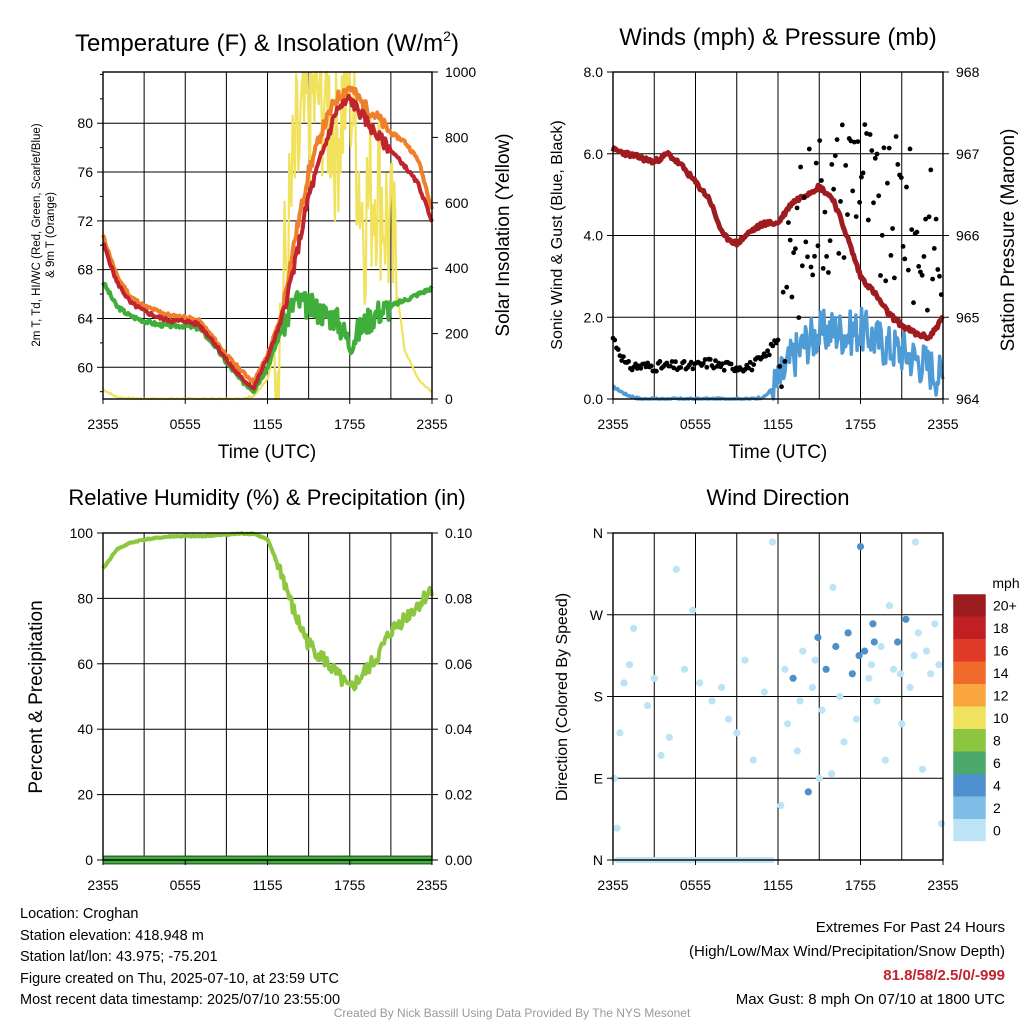 The height and width of the screenshot is (1024, 1024). What do you see at coordinates (85, 123) in the screenshot?
I see `y-tick-label: 80` at bounding box center [85, 123].